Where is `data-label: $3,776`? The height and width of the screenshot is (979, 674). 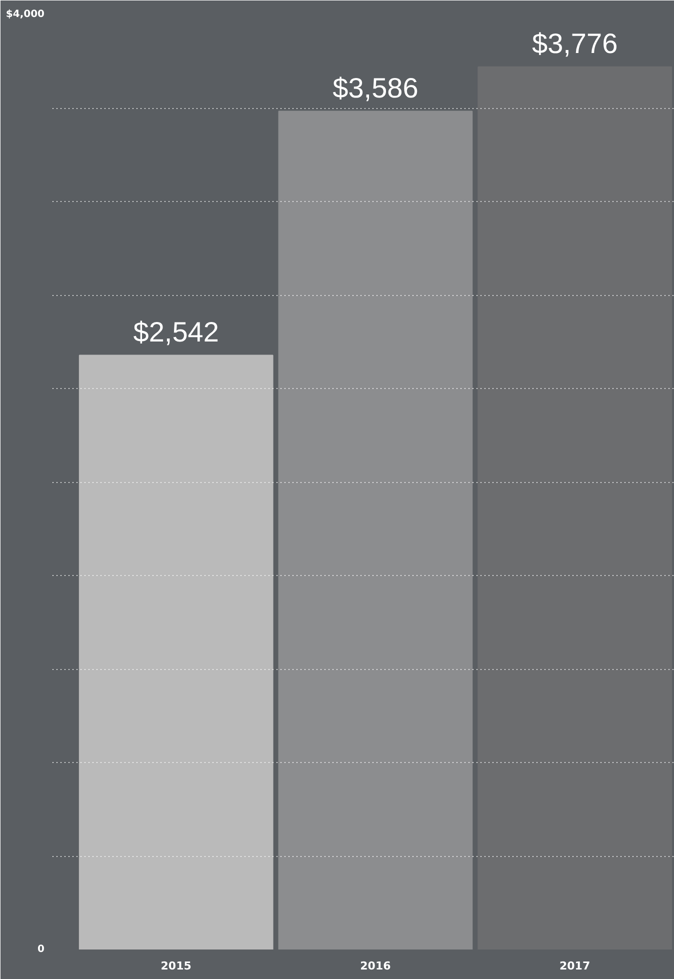 data-label: $3,776 is located at coordinates (575, 43).